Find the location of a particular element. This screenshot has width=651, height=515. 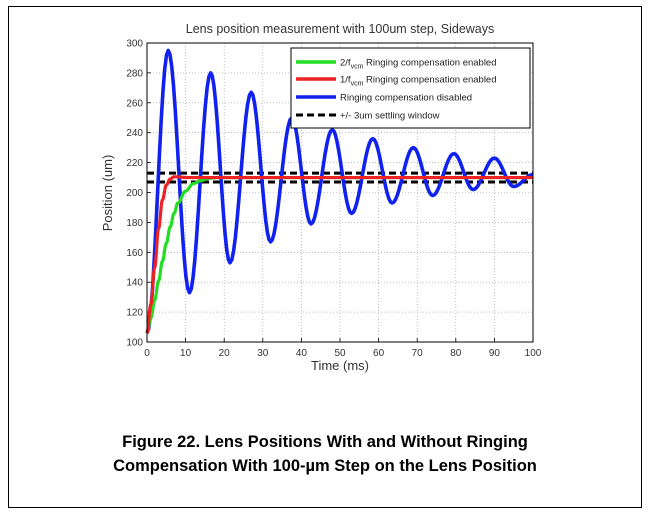

y-tick-label: 120 is located at coordinates (134, 313).